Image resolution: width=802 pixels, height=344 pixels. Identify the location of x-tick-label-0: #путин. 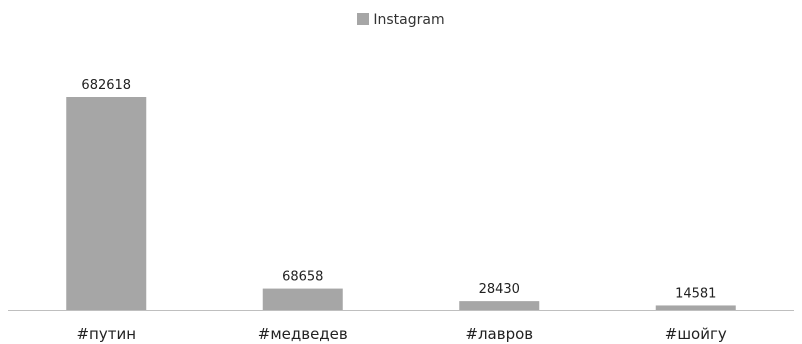
(106, 334).